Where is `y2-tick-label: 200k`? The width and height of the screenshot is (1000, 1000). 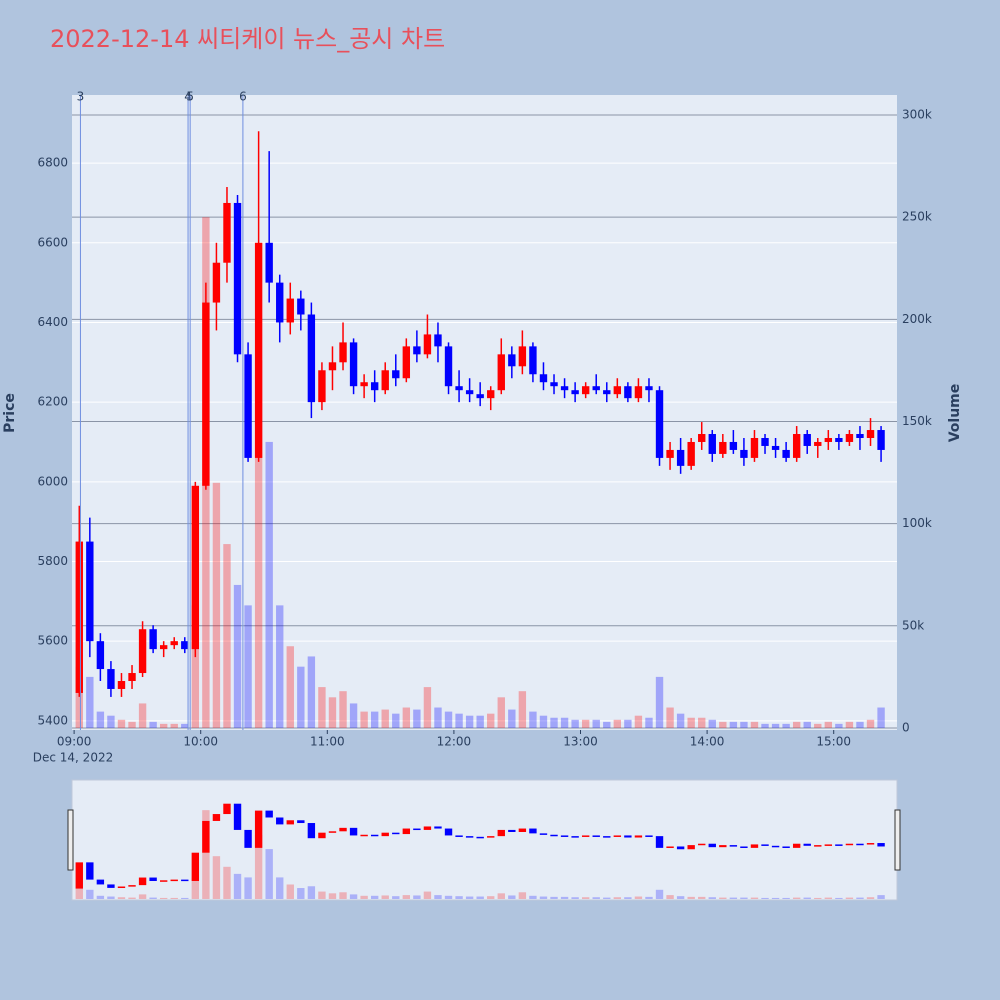
y2-tick-label: 200k is located at coordinates (917, 319).